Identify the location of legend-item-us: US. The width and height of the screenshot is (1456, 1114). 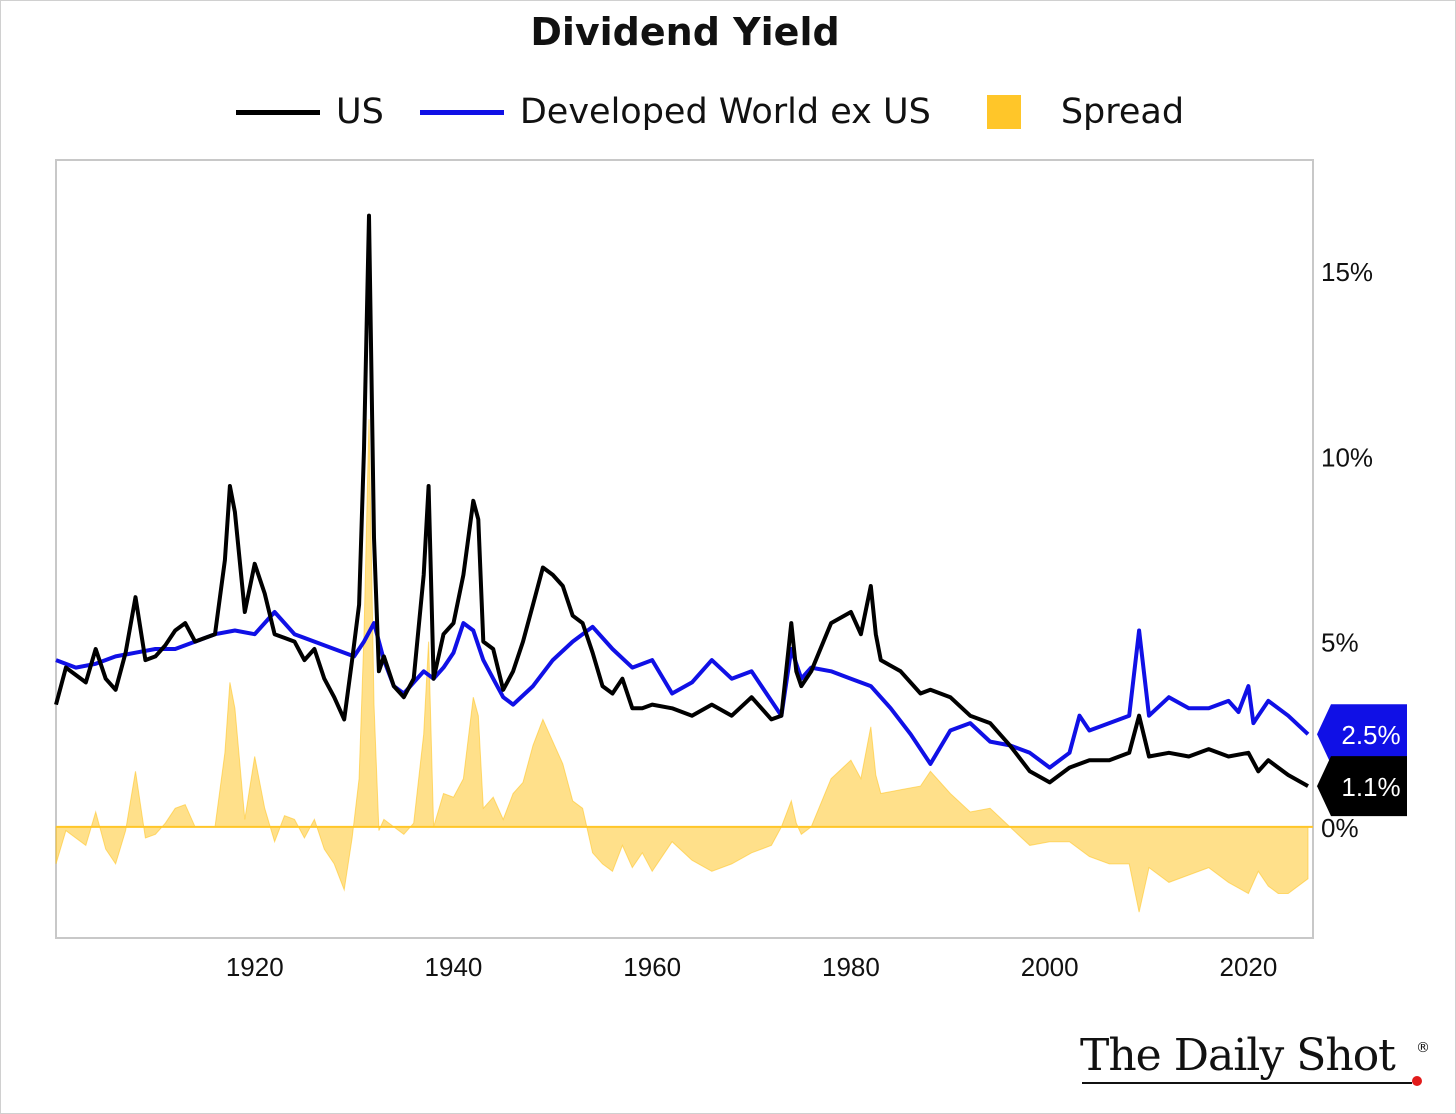
(310, 112).